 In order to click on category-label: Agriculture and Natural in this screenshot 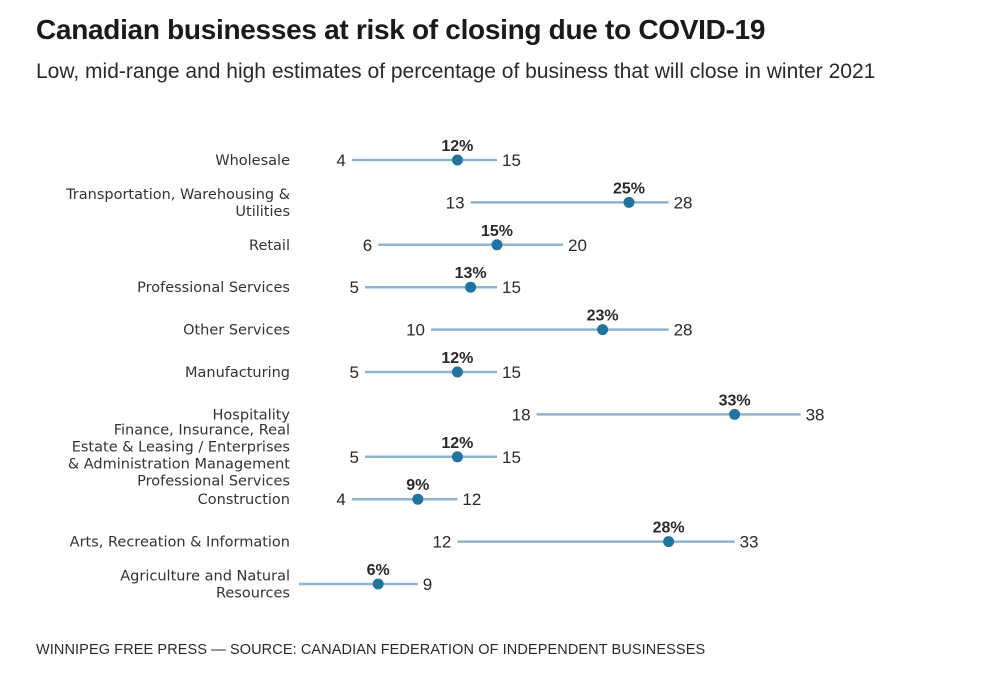, I will do `click(205, 577)`.